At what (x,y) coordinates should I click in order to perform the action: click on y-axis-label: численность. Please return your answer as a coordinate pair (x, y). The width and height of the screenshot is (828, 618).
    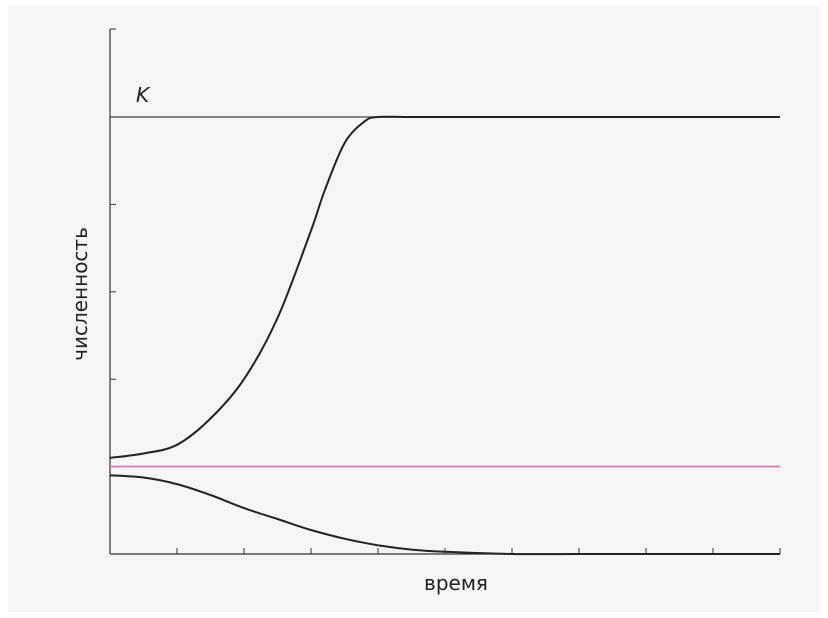
    Looking at the image, I should click on (80, 294).